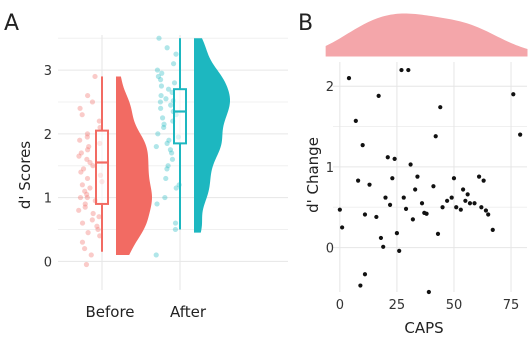  What do you see at coordinates (397, 305) in the screenshot?
I see `panel-b-x-tick-label: 25` at bounding box center [397, 305].